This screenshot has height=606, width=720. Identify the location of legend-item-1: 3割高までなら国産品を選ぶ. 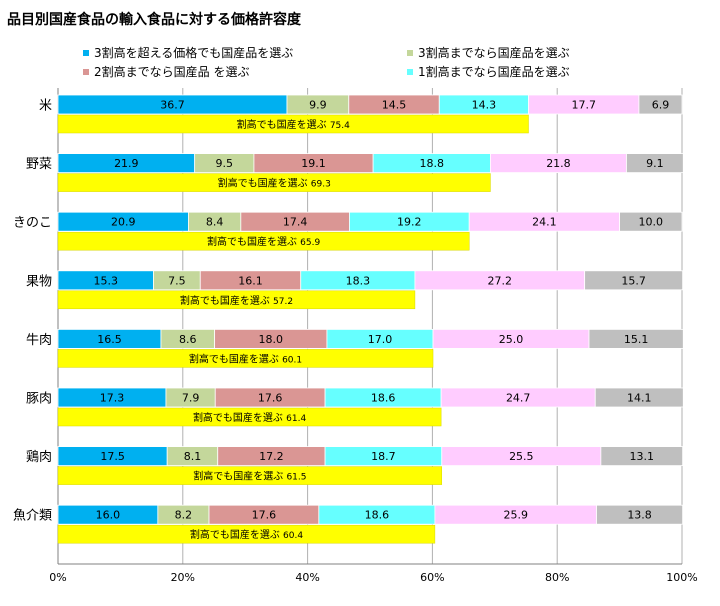
(488, 52).